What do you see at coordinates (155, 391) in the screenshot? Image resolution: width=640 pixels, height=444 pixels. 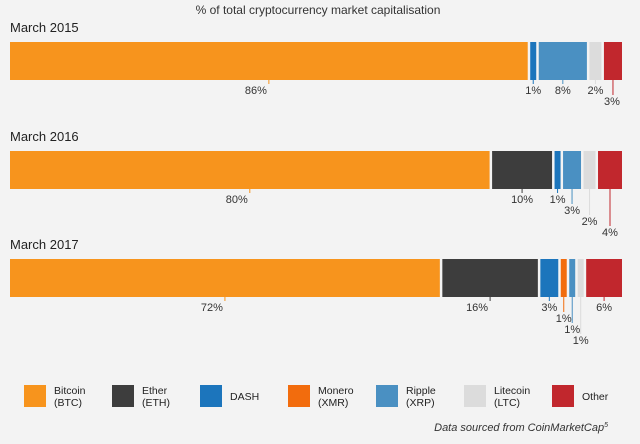 I see `legend-label: Ether` at bounding box center [155, 391].